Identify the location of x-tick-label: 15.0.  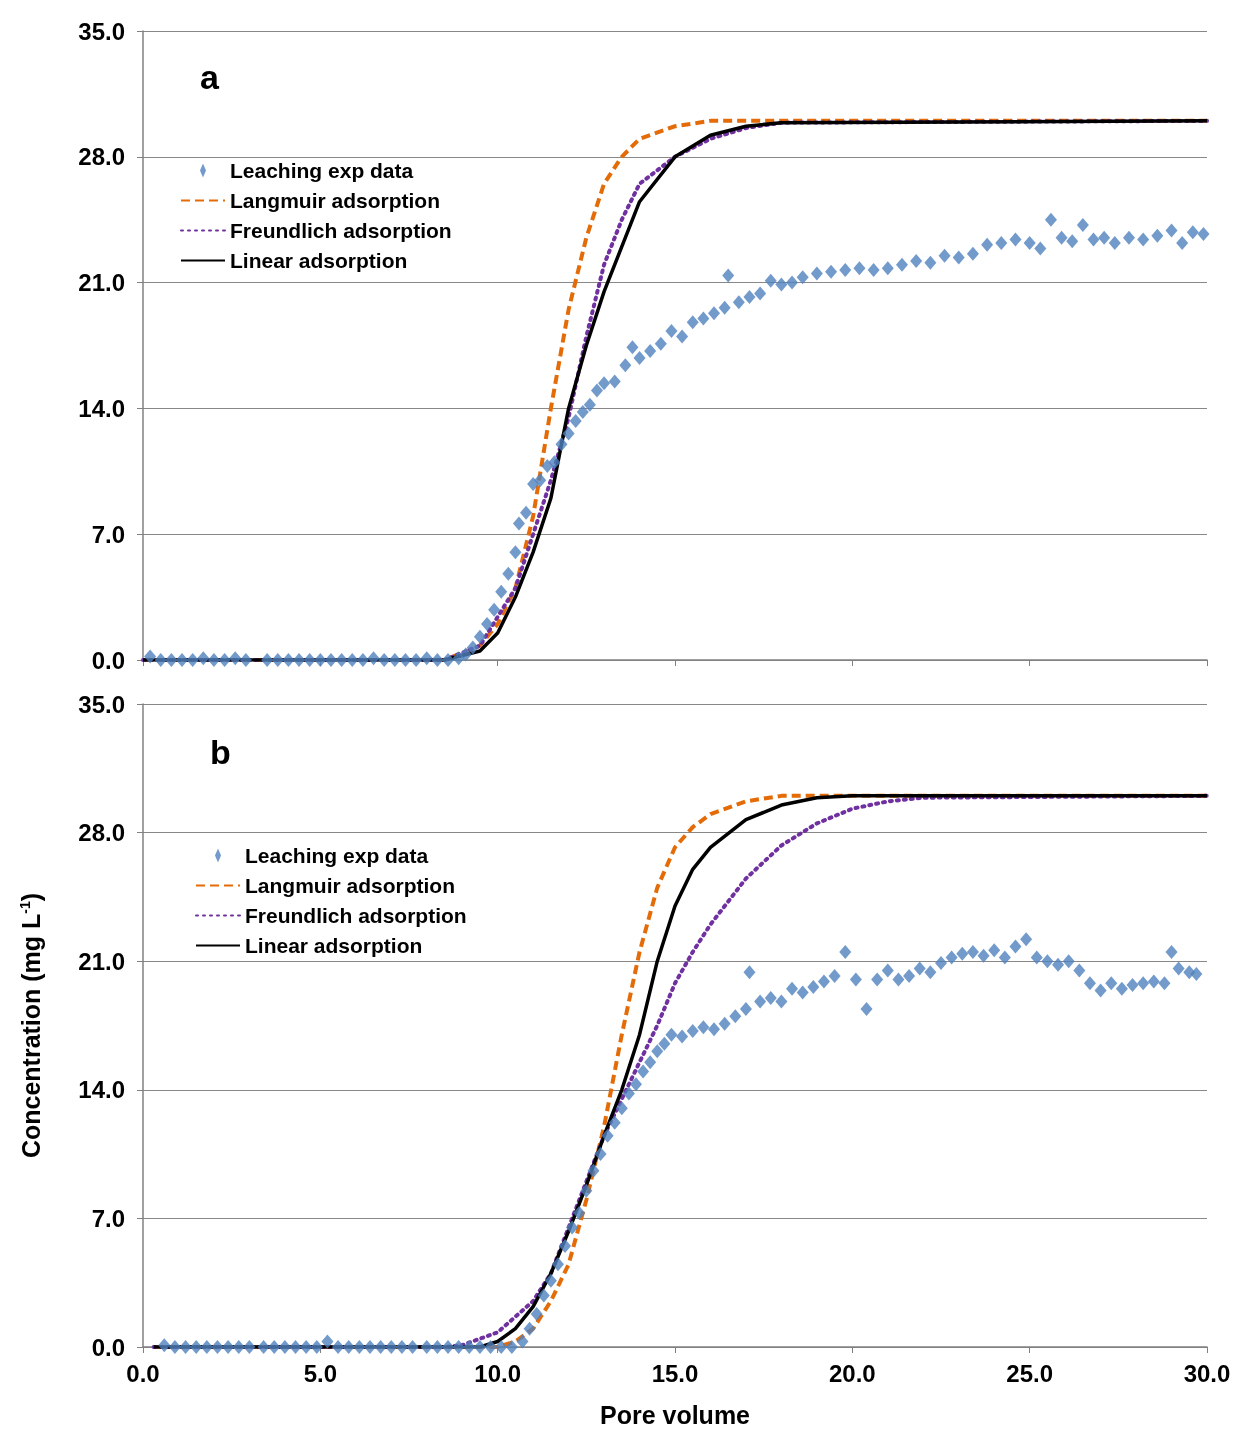
(675, 1373).